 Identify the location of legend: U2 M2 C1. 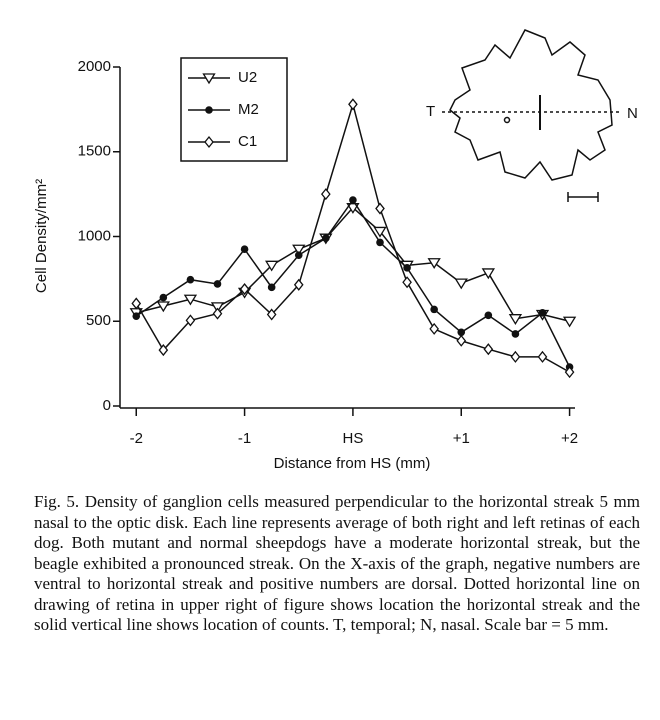
(234, 109).